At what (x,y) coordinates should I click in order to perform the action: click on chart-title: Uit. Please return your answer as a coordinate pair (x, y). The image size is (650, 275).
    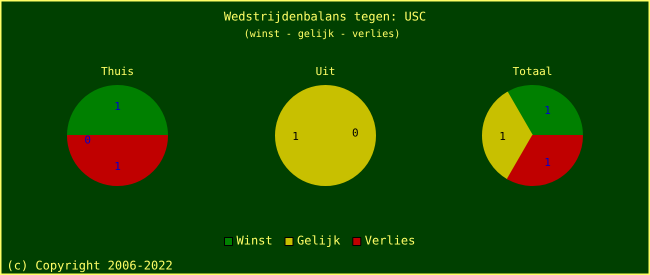
    Looking at the image, I should click on (326, 71).